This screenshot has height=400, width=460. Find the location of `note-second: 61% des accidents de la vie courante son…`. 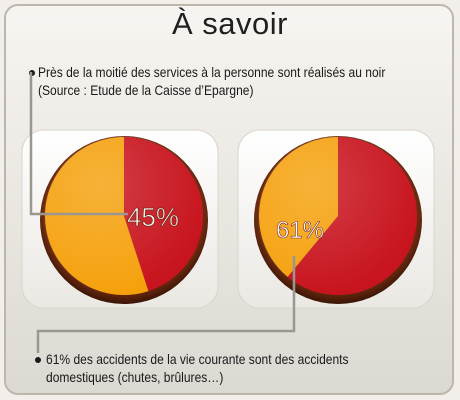

note-second: 61% des accidents de la vie courante son… is located at coordinates (197, 368).